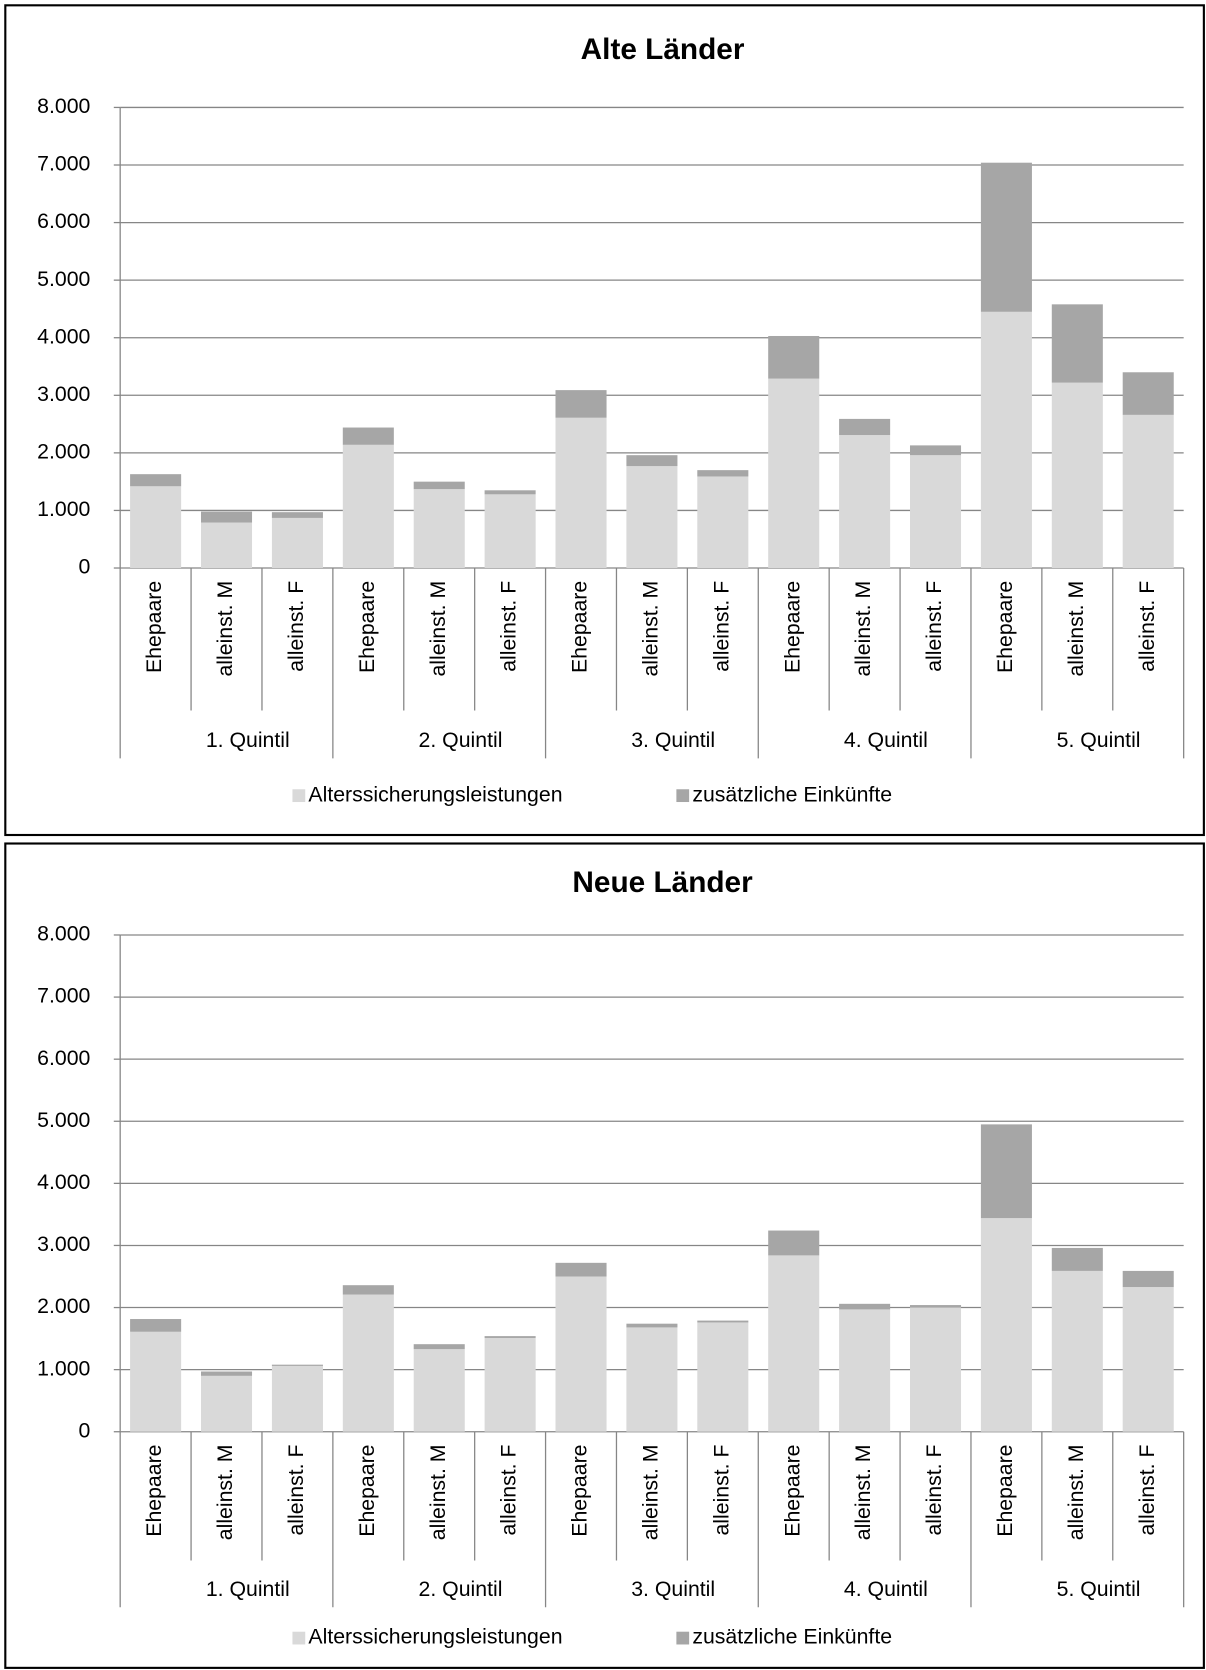 This screenshot has width=1206, height=1670. What do you see at coordinates (63, 394) in the screenshot?
I see `y-tick-label: 3.000` at bounding box center [63, 394].